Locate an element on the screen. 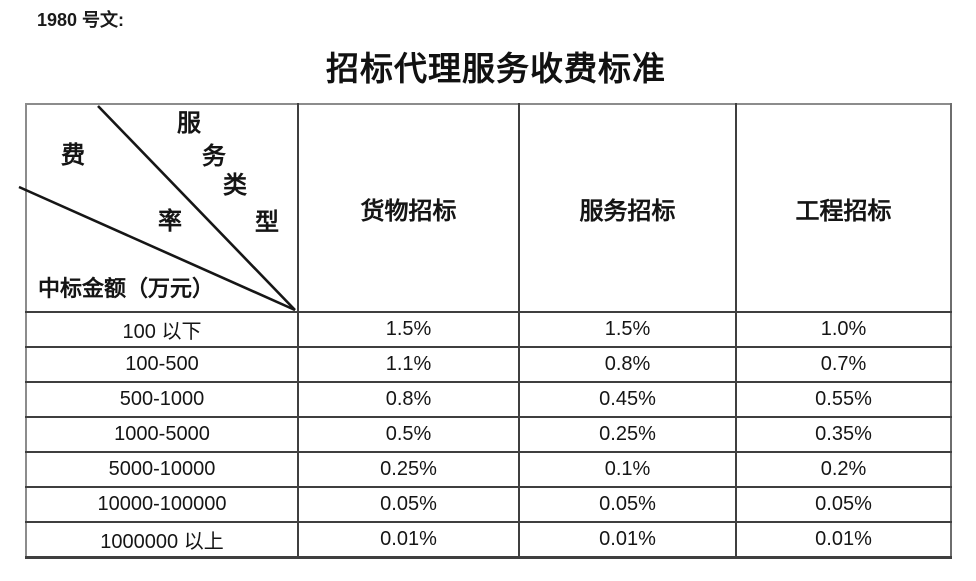 This screenshot has height=581, width=976. corner-char-fee-rate: 率 is located at coordinates (170, 222).